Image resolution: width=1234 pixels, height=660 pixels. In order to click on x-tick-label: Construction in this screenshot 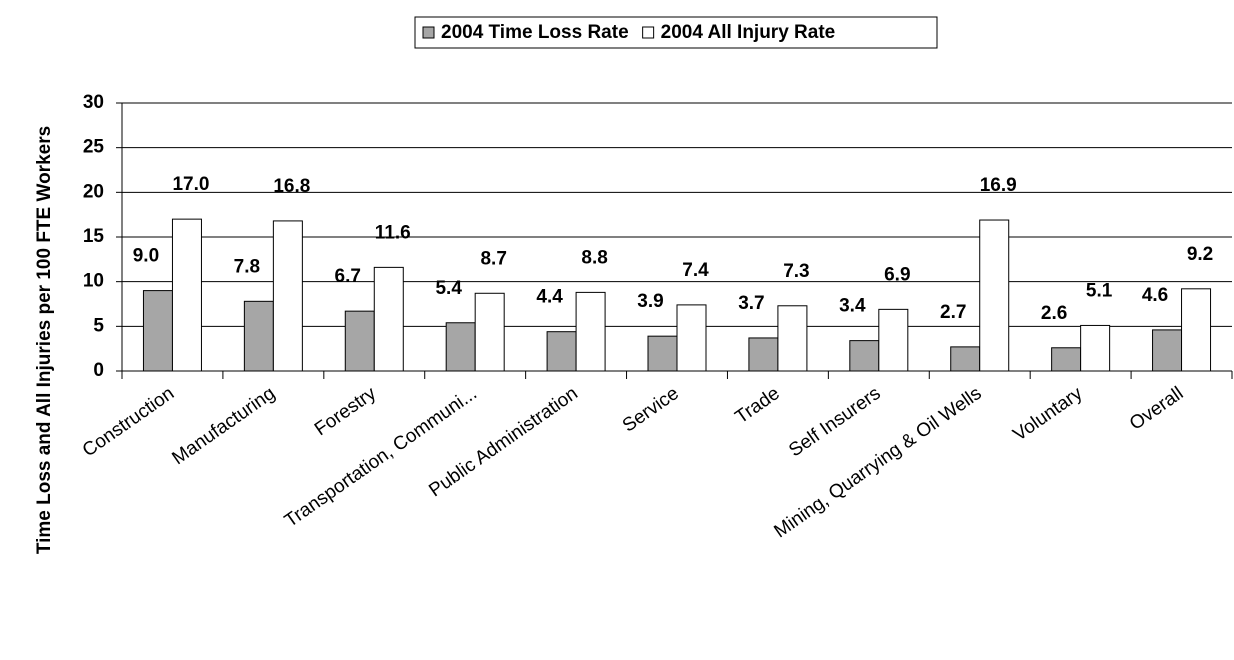, I will do `click(128, 422)`.